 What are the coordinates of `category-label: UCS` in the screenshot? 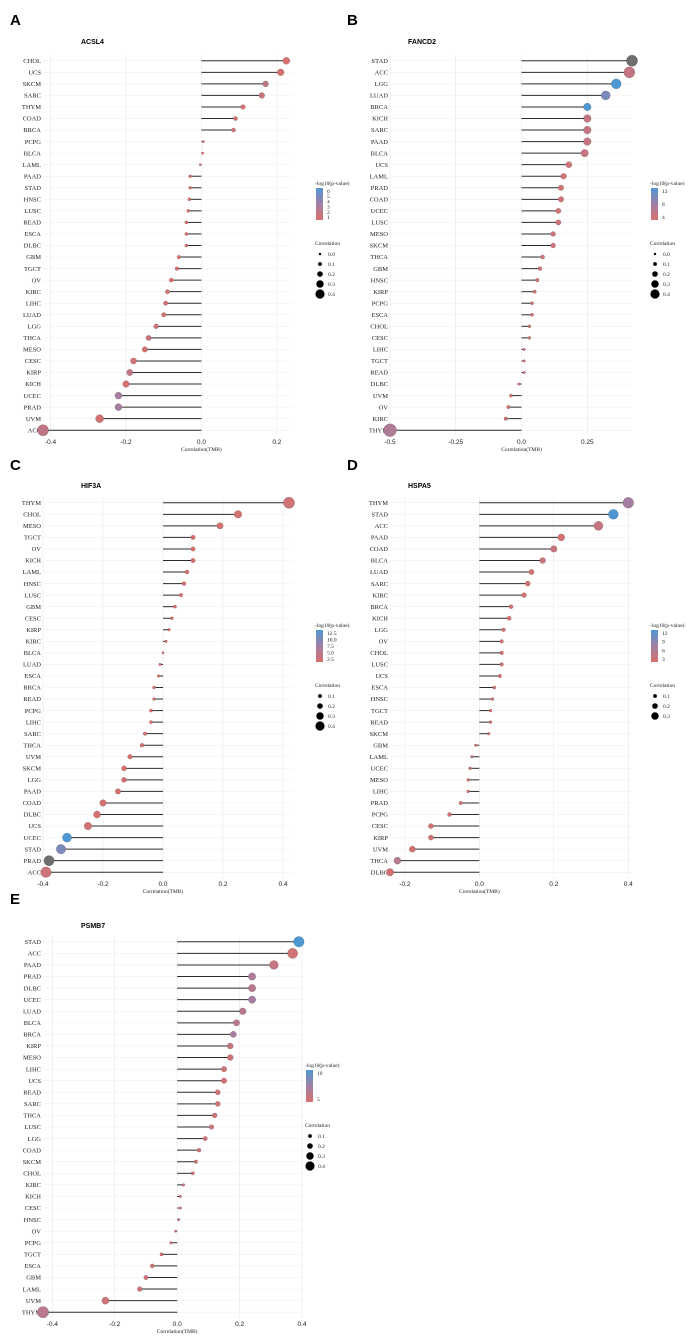 It's located at (381, 676).